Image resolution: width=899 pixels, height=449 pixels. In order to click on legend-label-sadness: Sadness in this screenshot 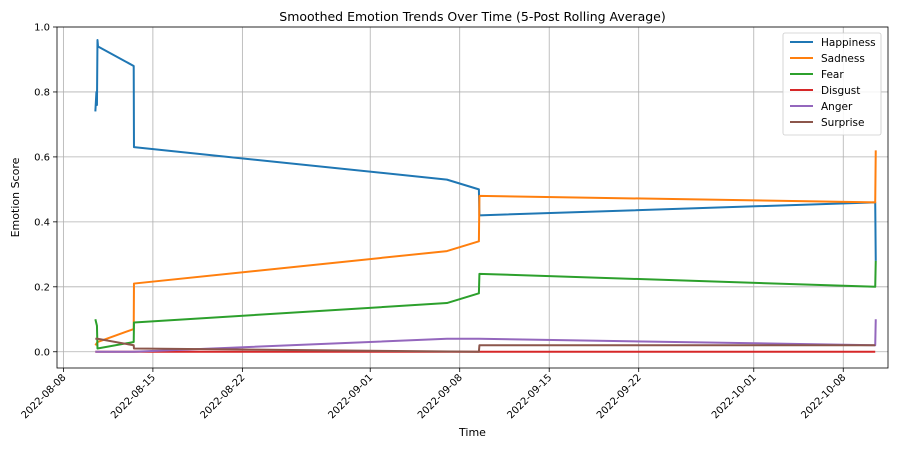, I will do `click(843, 59)`.